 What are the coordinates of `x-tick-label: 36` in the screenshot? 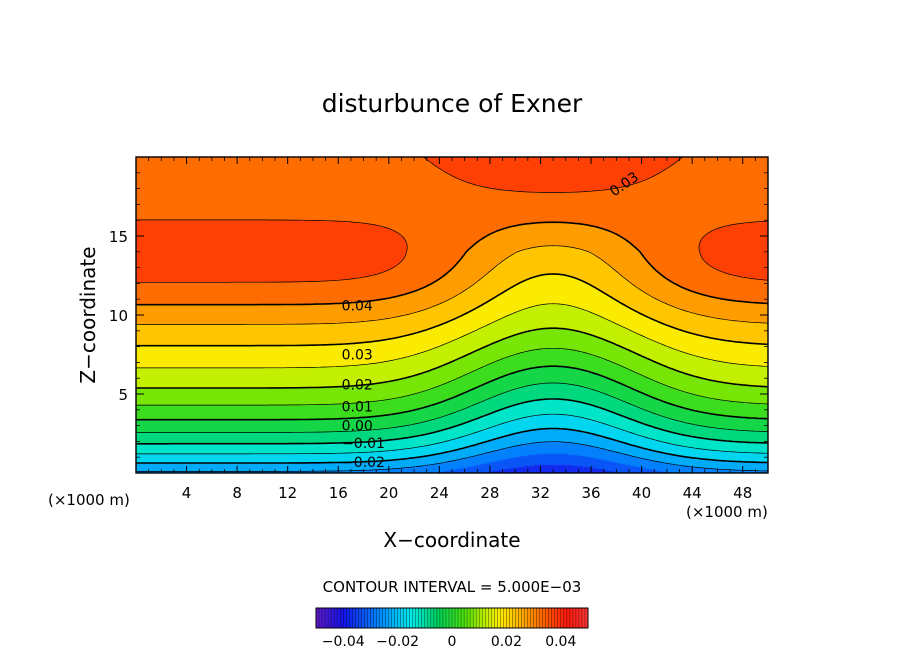 It's located at (590, 493).